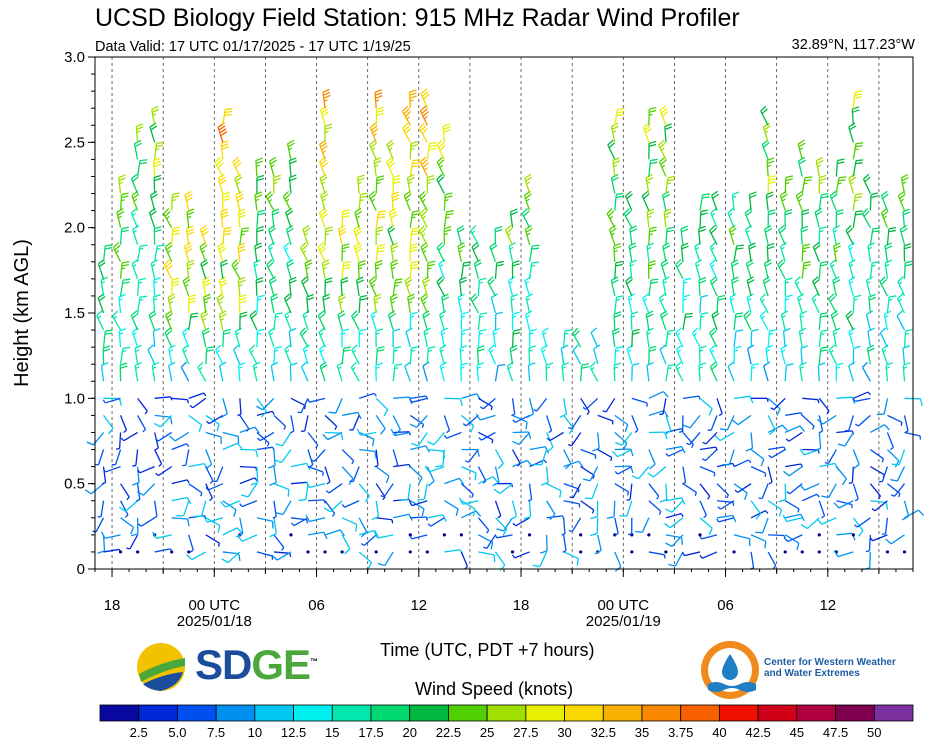 This screenshot has width=927, height=747. What do you see at coordinates (494, 689) in the screenshot?
I see `colorbar-title: Wind Speed (knots)` at bounding box center [494, 689].